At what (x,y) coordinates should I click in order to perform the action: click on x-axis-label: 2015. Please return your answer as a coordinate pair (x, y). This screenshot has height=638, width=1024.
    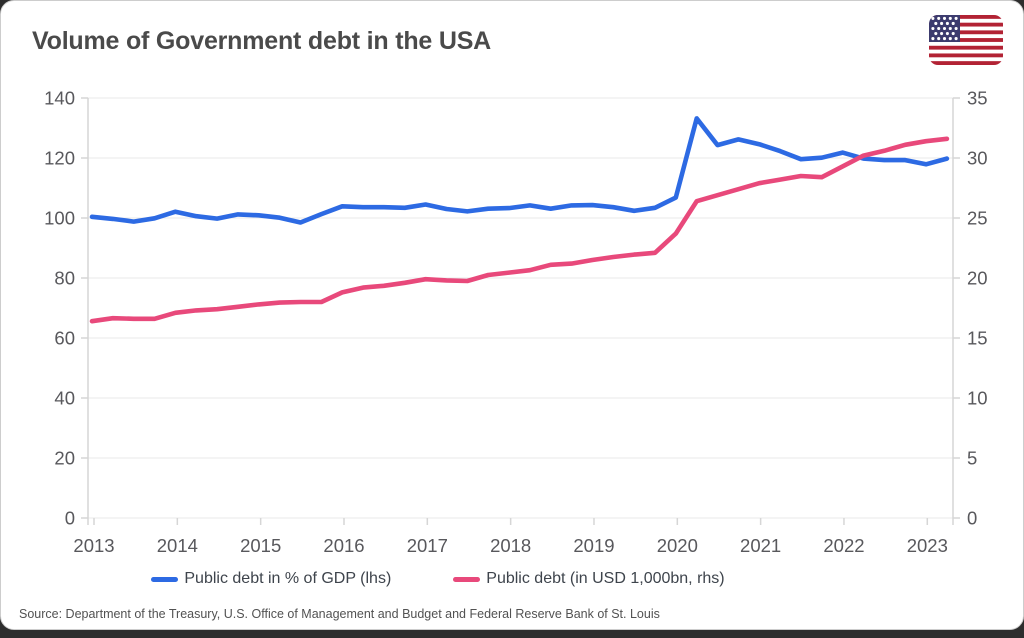
    Looking at the image, I should click on (260, 545).